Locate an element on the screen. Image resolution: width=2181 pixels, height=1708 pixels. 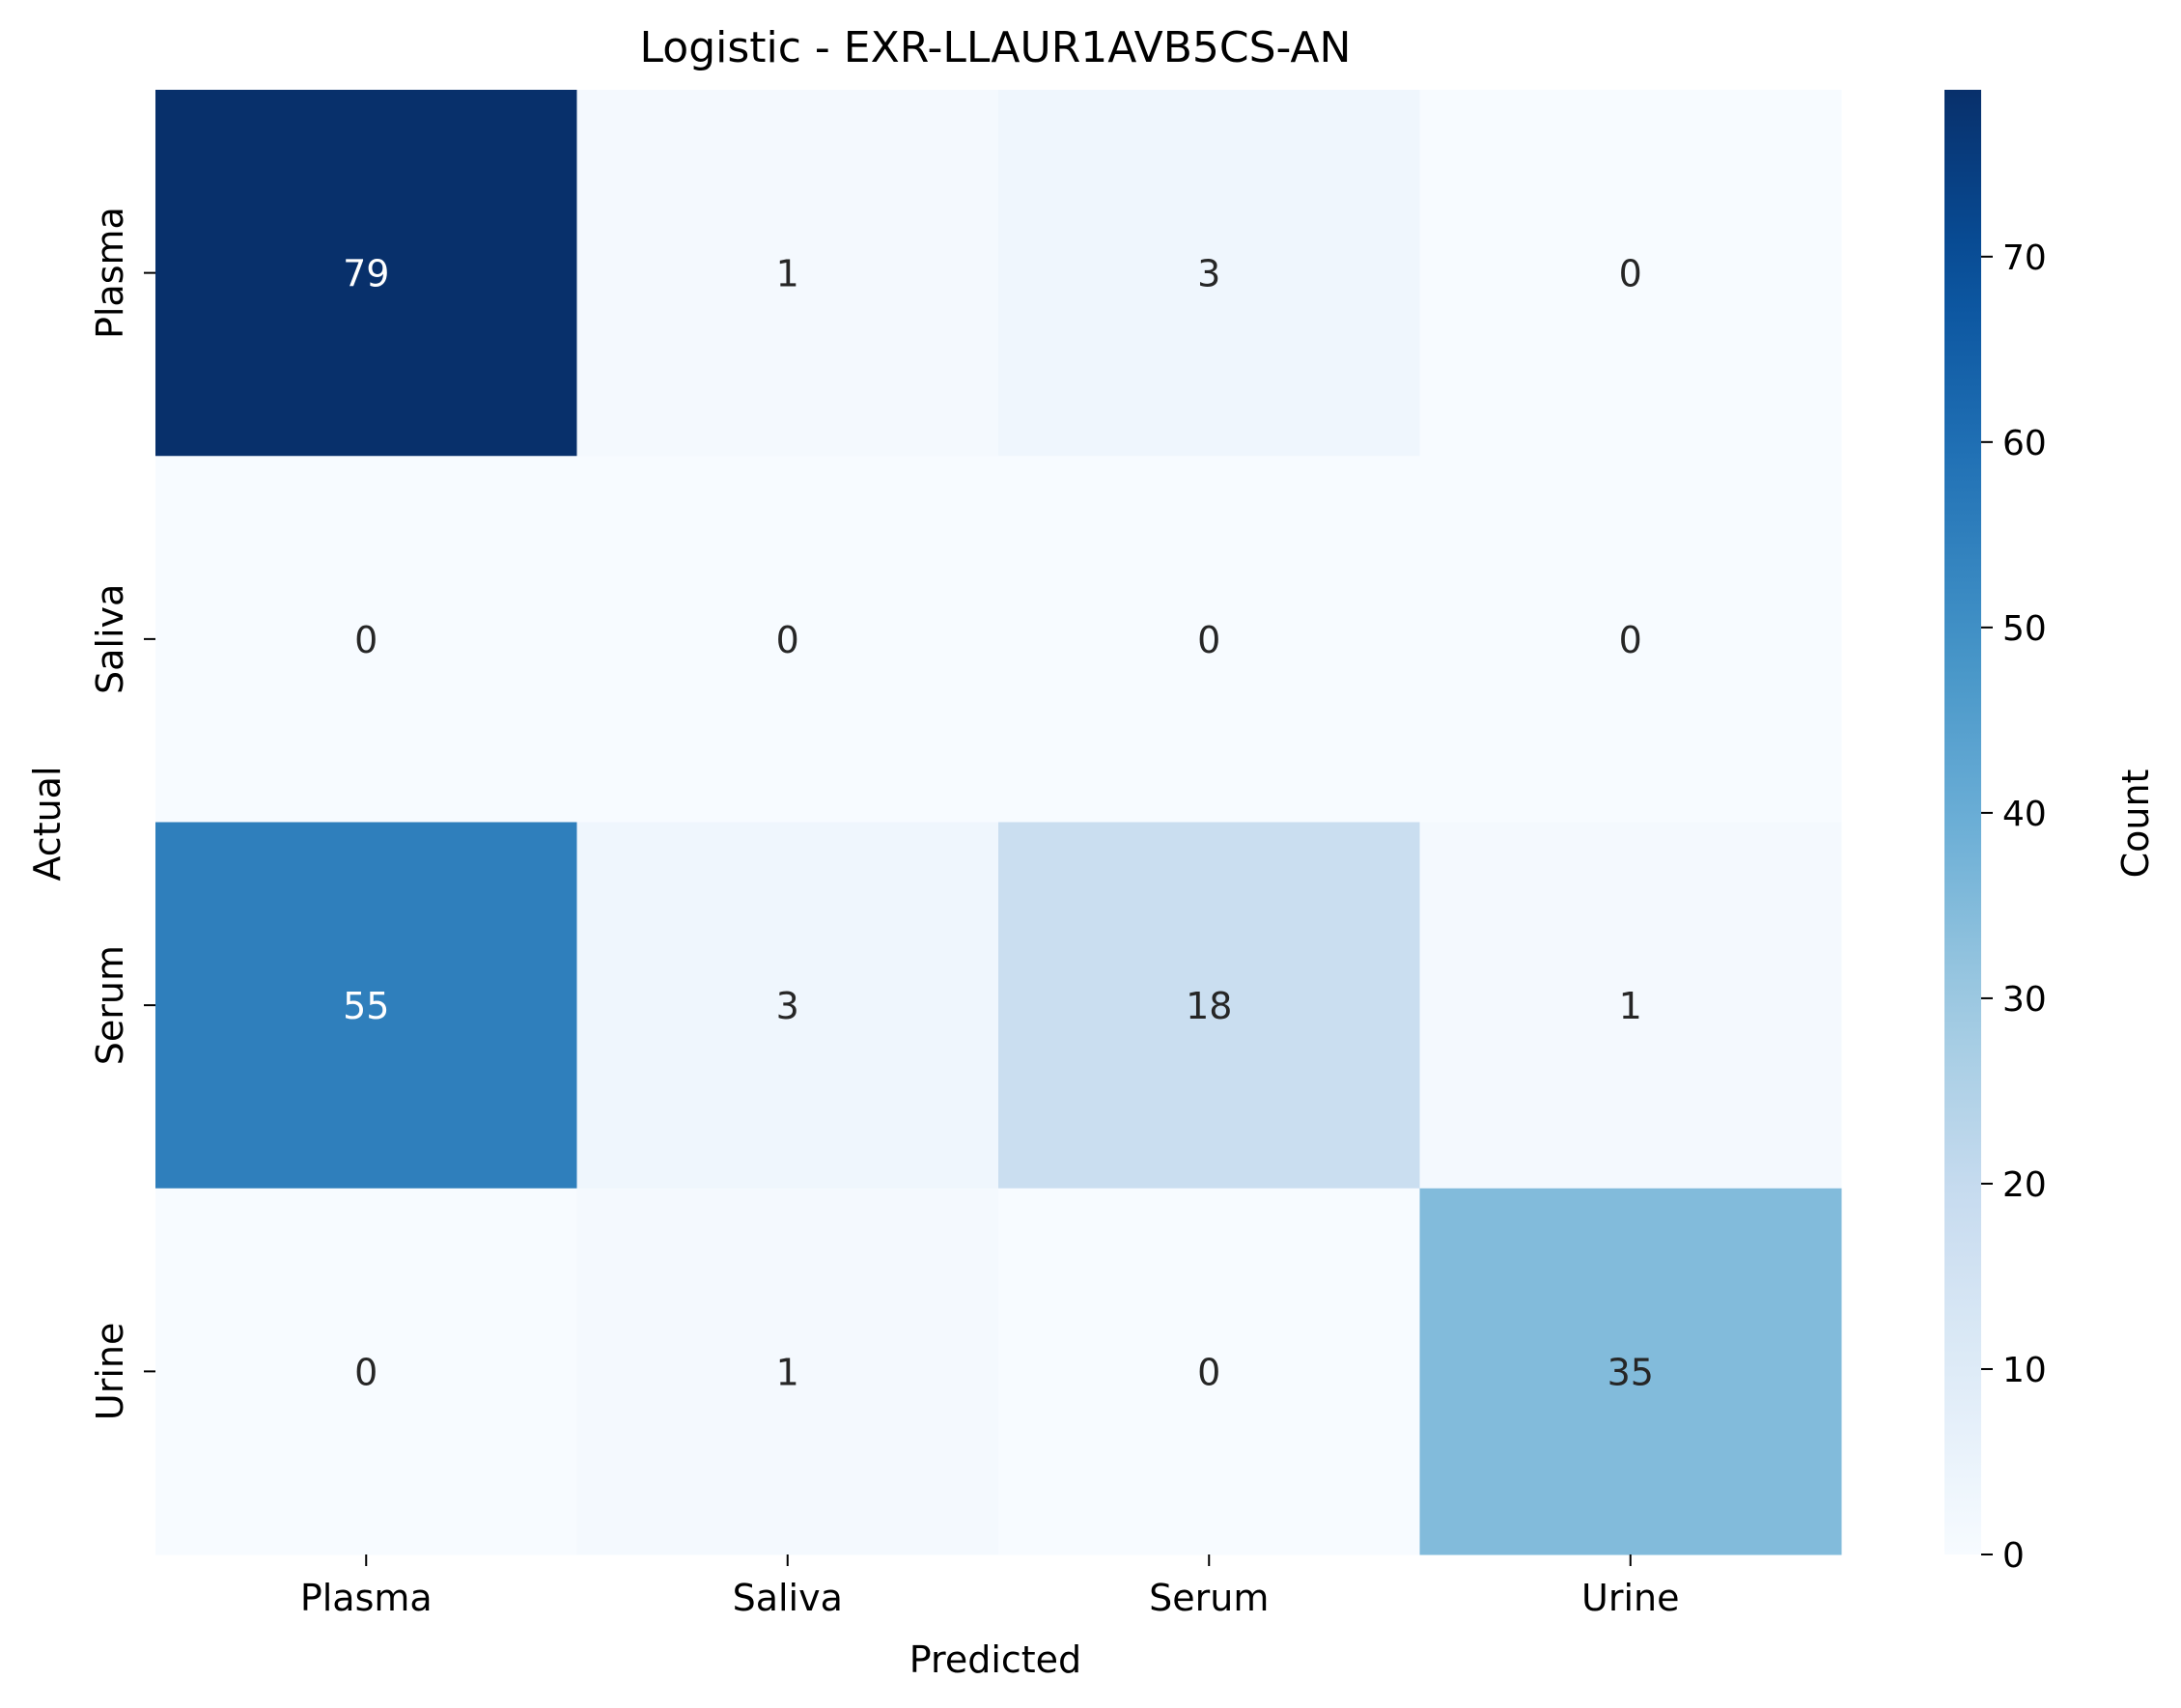
colorbar is located at coordinates (1963, 822).